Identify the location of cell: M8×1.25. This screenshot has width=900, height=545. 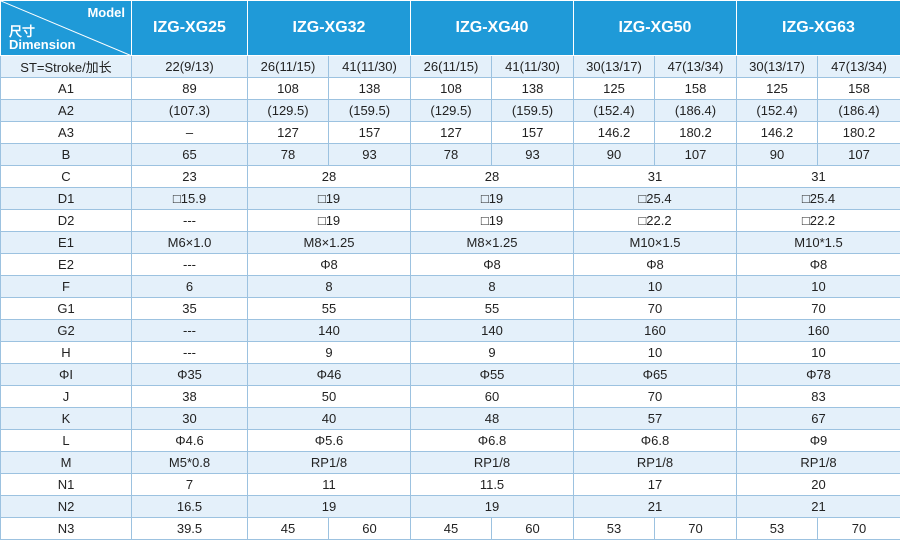
(492, 242).